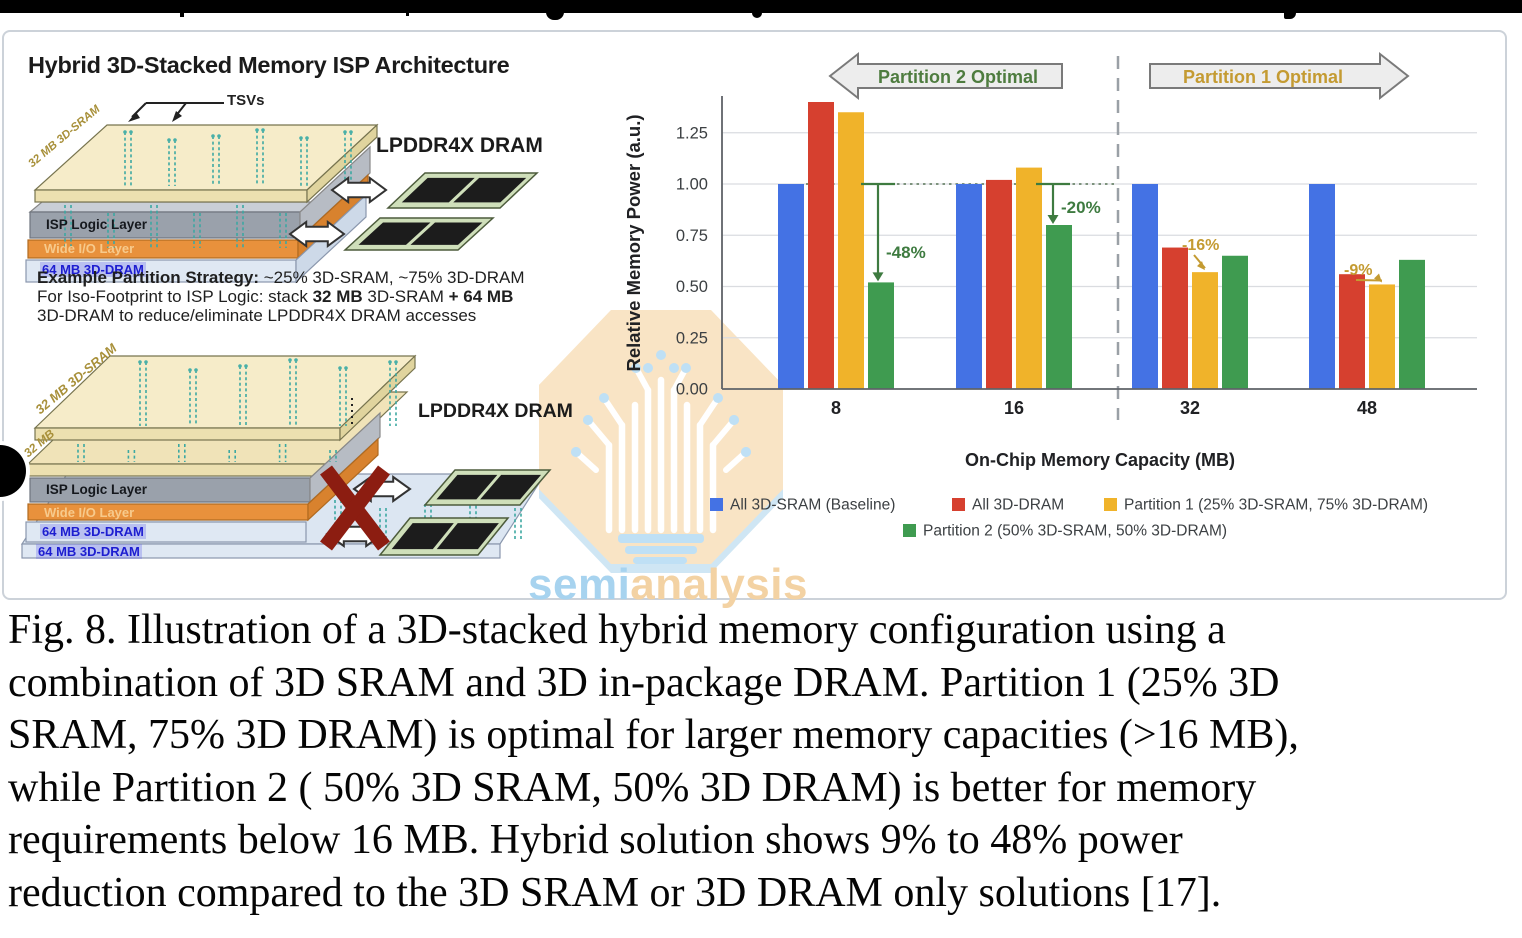 The image size is (1522, 938). Describe the element at coordinates (459, 145) in the screenshot. I see `lpddr-dram-label-top: LPDDR4X DRAM` at that location.